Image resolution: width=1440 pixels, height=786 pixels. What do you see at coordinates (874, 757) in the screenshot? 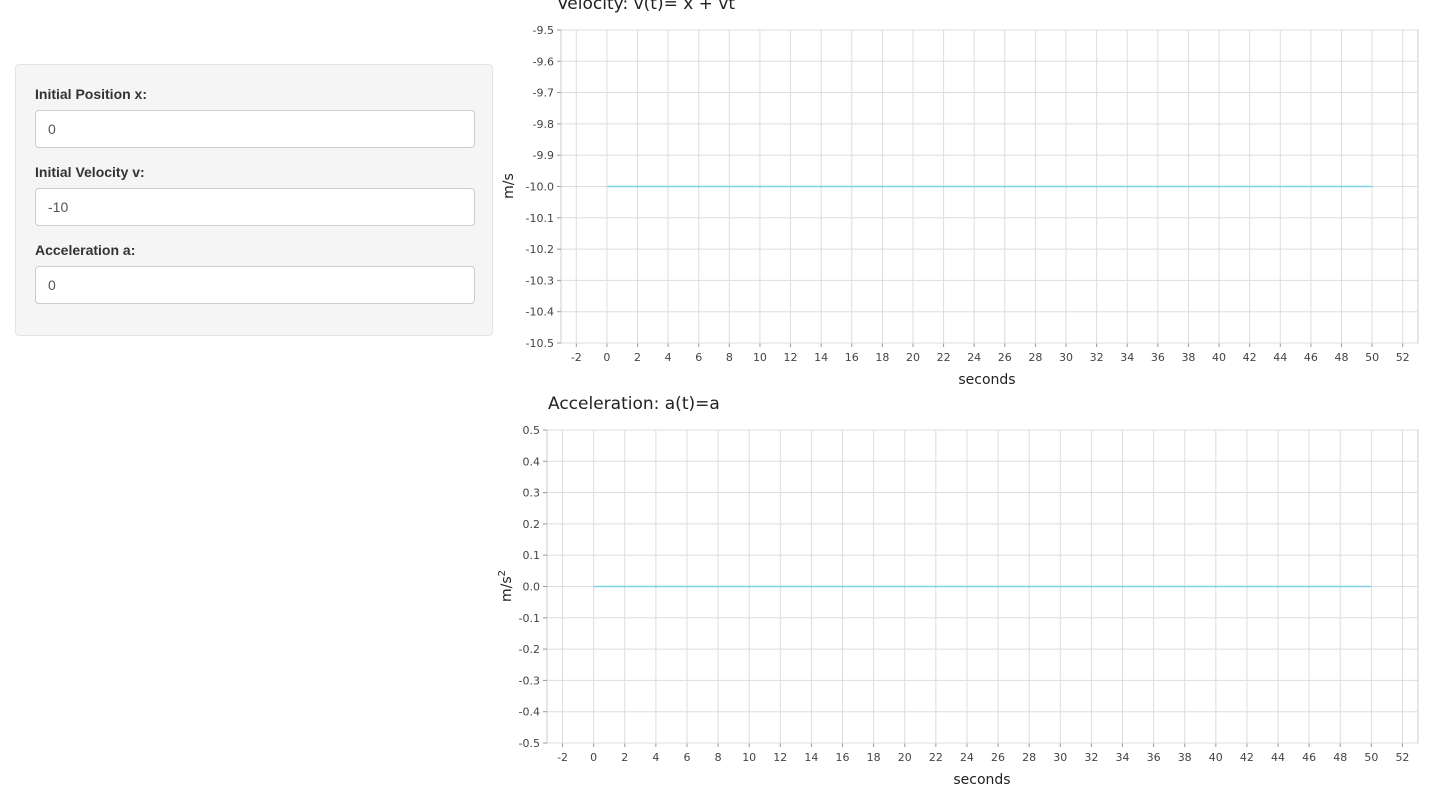
I see `acceleration-x-tick-label: 18` at bounding box center [874, 757].